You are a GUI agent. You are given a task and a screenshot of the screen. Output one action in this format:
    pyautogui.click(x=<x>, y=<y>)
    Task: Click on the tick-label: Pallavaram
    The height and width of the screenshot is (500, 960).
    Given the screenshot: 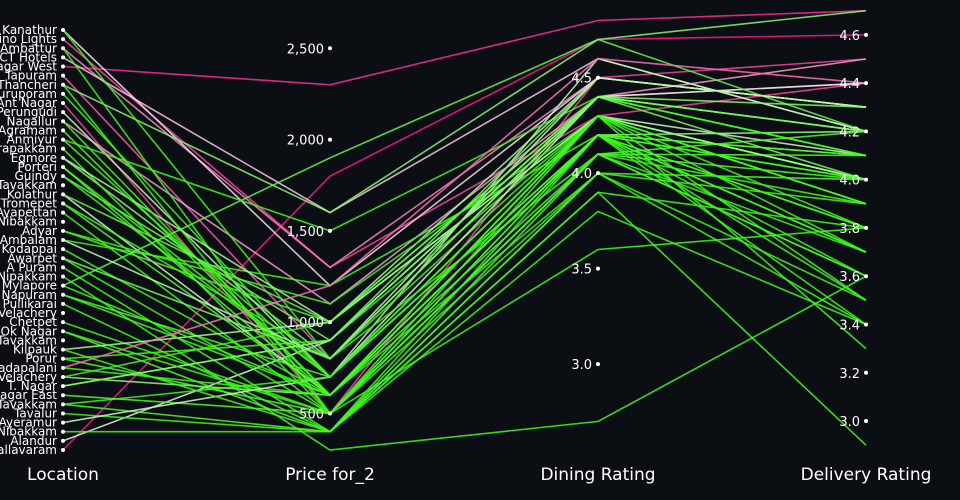 What is the action you would take?
    pyautogui.click(x=28, y=450)
    